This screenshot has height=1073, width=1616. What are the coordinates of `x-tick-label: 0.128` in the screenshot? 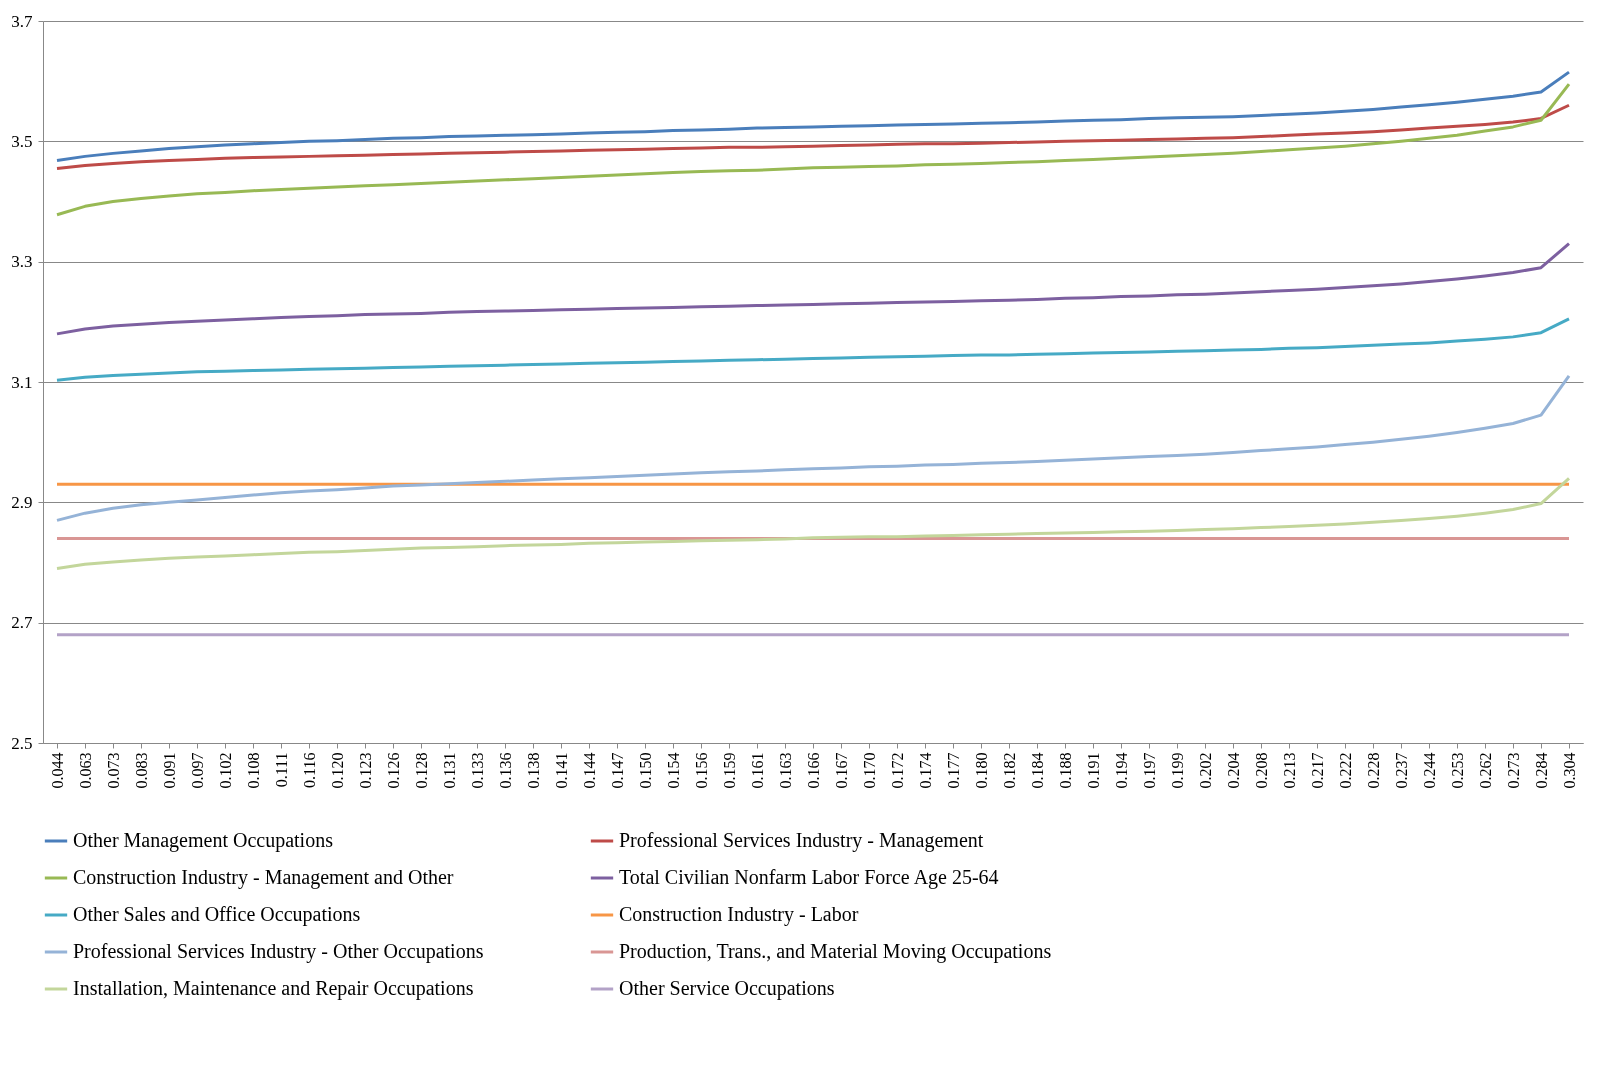 It's located at (421, 770).